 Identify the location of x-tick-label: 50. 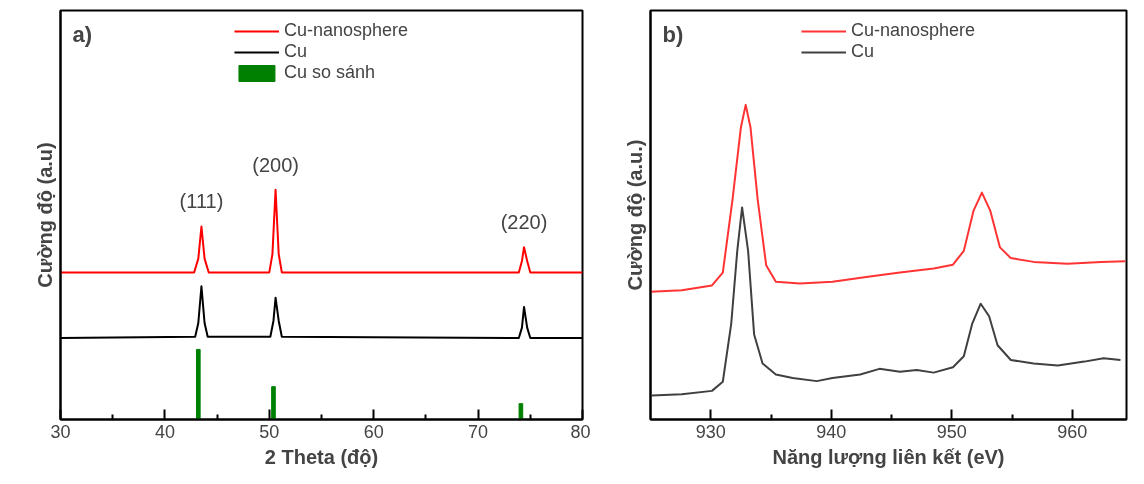
(269, 431).